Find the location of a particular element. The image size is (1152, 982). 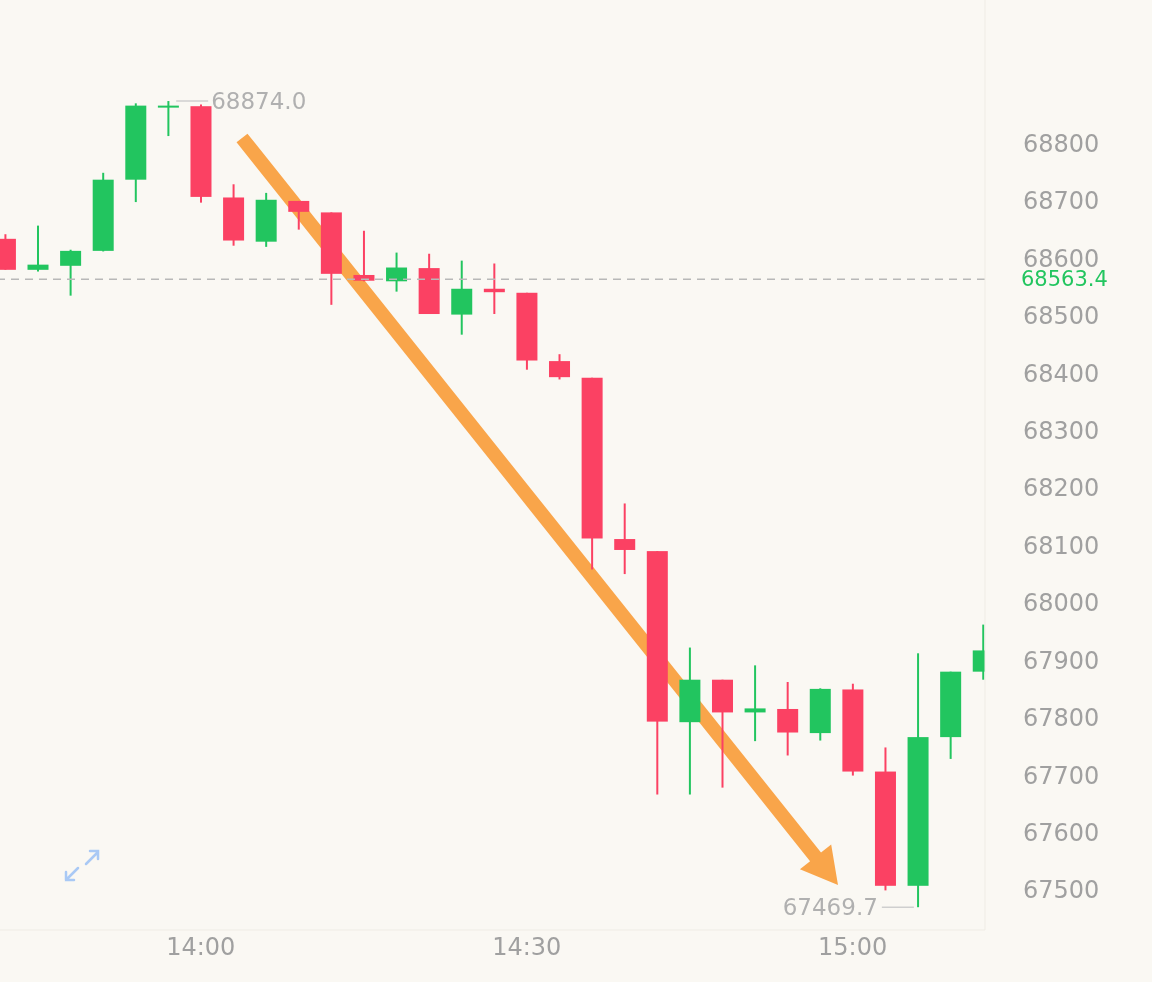

y-tick-label: 67800 is located at coordinates (1061, 718).